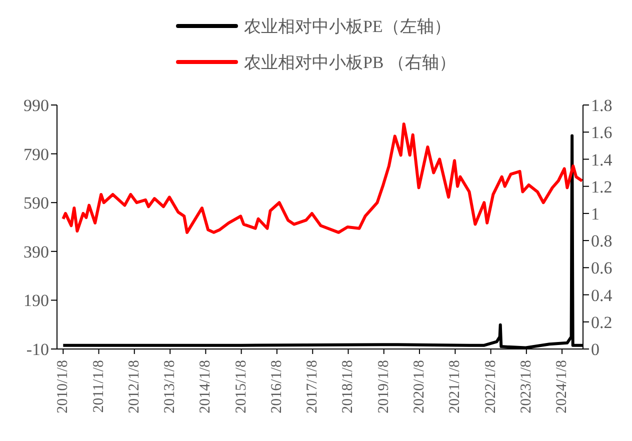 The height and width of the screenshot is (441, 632). Describe the element at coordinates (601, 106) in the screenshot. I see `y2-tick-label: 1.8` at that location.